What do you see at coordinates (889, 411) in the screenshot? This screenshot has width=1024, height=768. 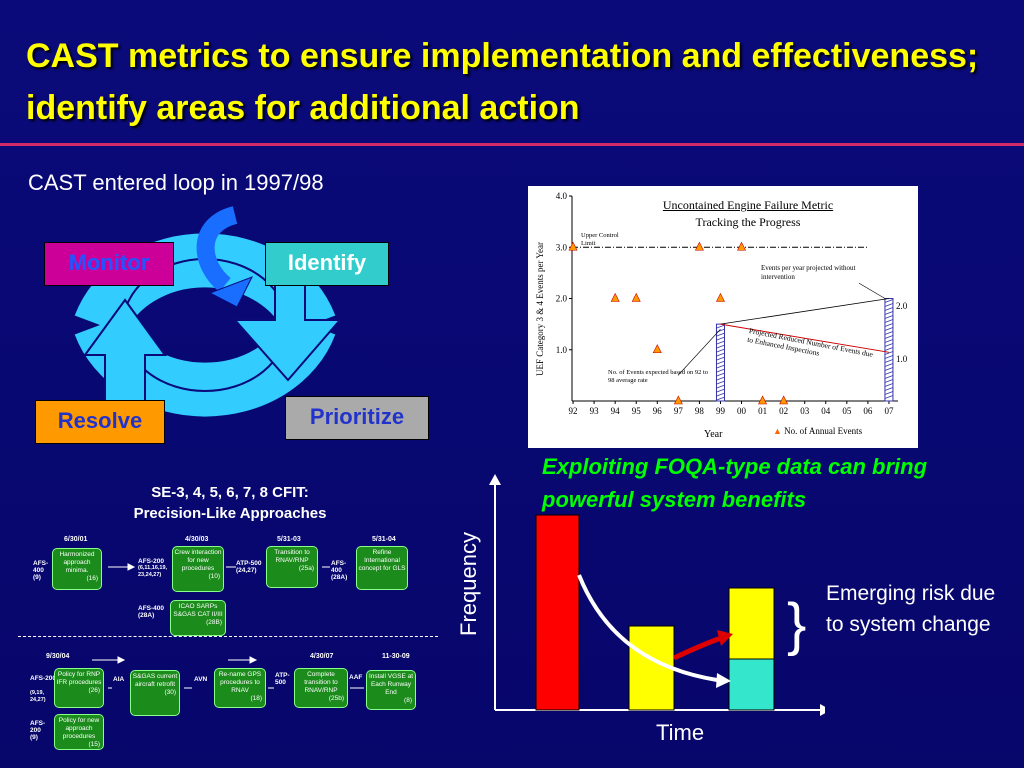 I see `x-tick-label: 07` at bounding box center [889, 411].